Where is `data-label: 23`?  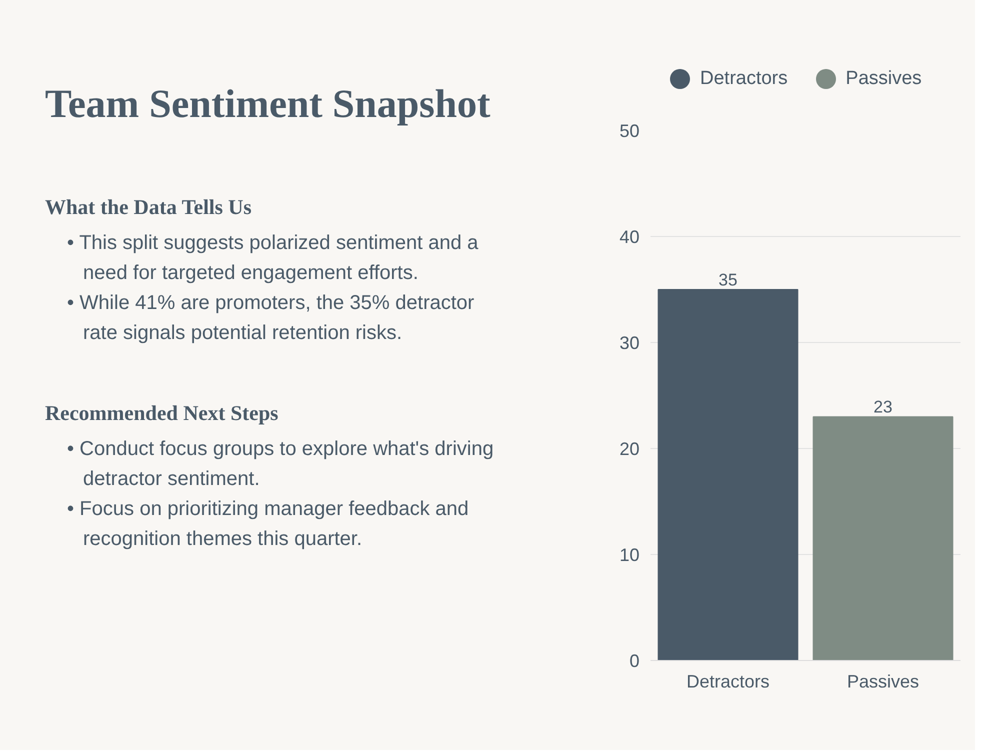
data-label: 23 is located at coordinates (883, 407).